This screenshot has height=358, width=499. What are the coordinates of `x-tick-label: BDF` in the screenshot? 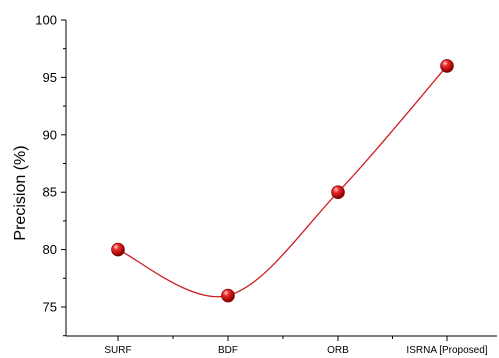 It's located at (228, 350).